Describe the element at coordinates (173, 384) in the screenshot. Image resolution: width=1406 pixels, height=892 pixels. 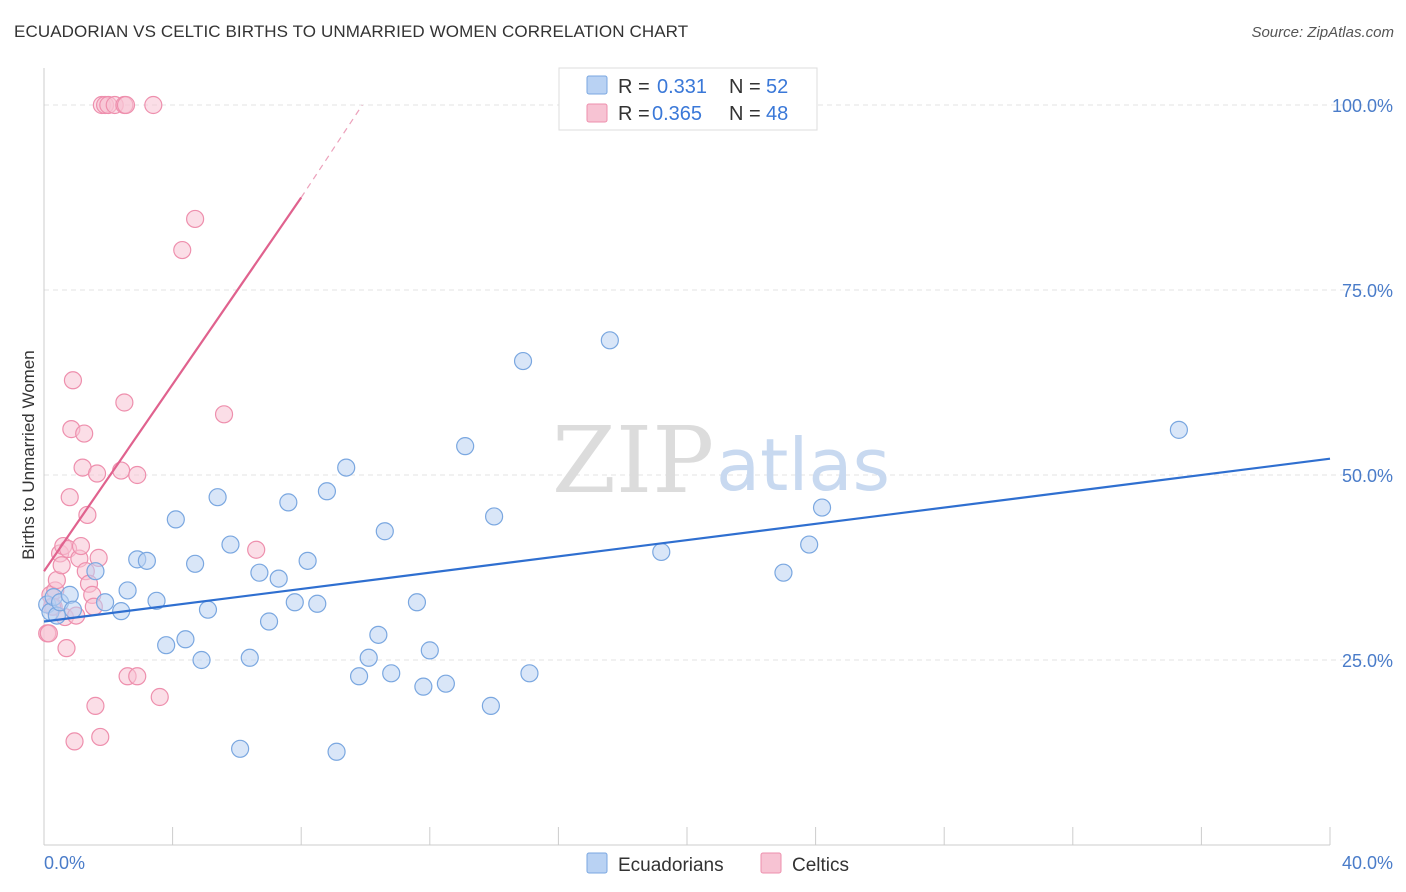
I see `celtic-trend-line` at that location.